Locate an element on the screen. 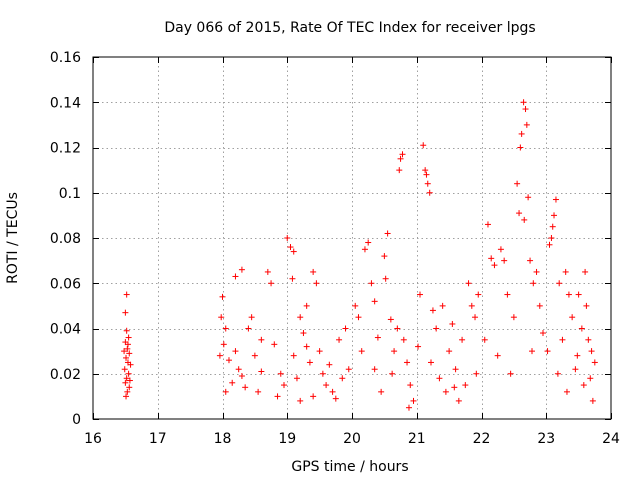 This screenshot has width=640, height=480. y-tick-label: 0.12 is located at coordinates (65, 149).